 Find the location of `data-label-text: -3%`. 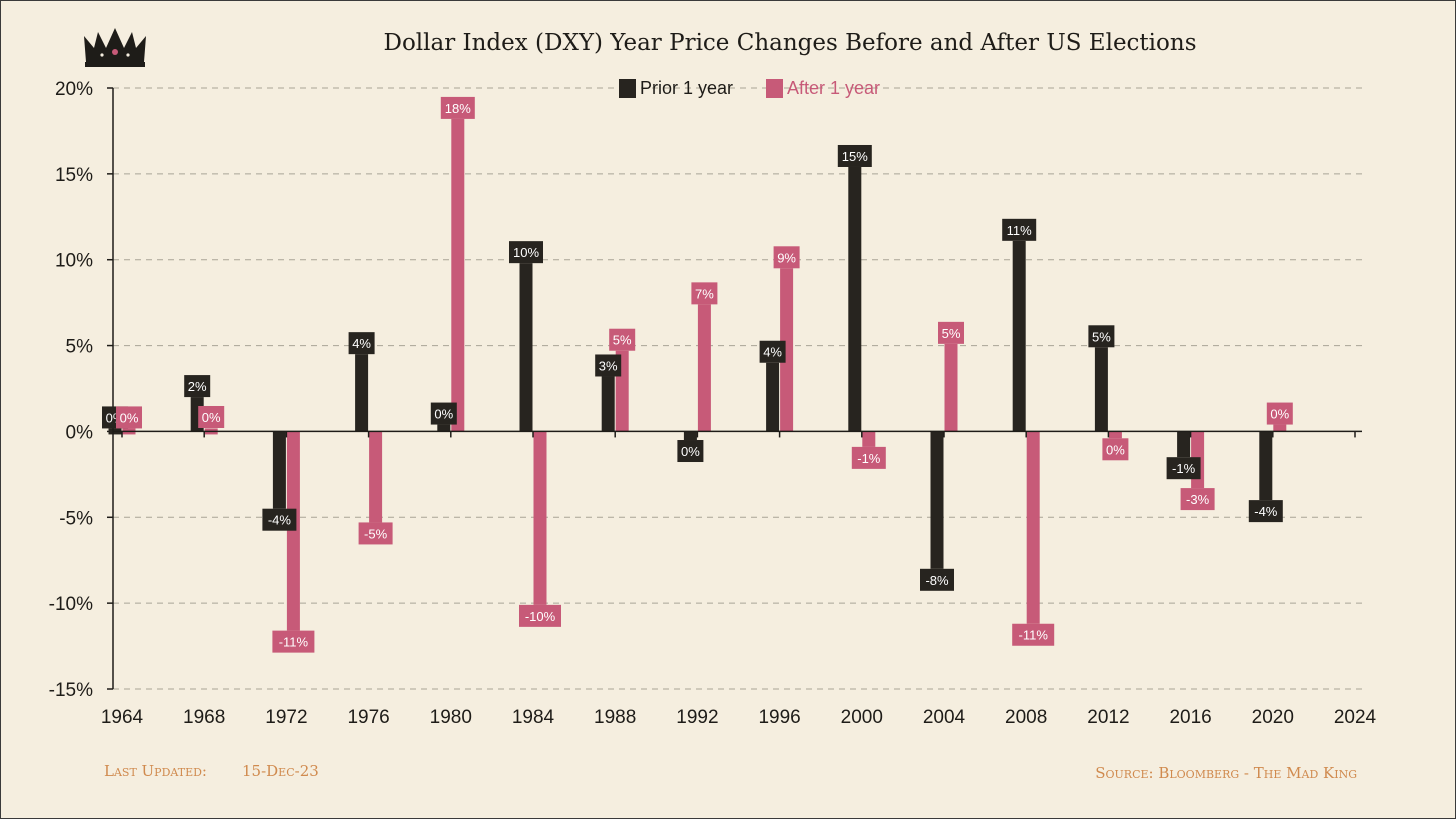

data-label-text: -3% is located at coordinates (1198, 499).